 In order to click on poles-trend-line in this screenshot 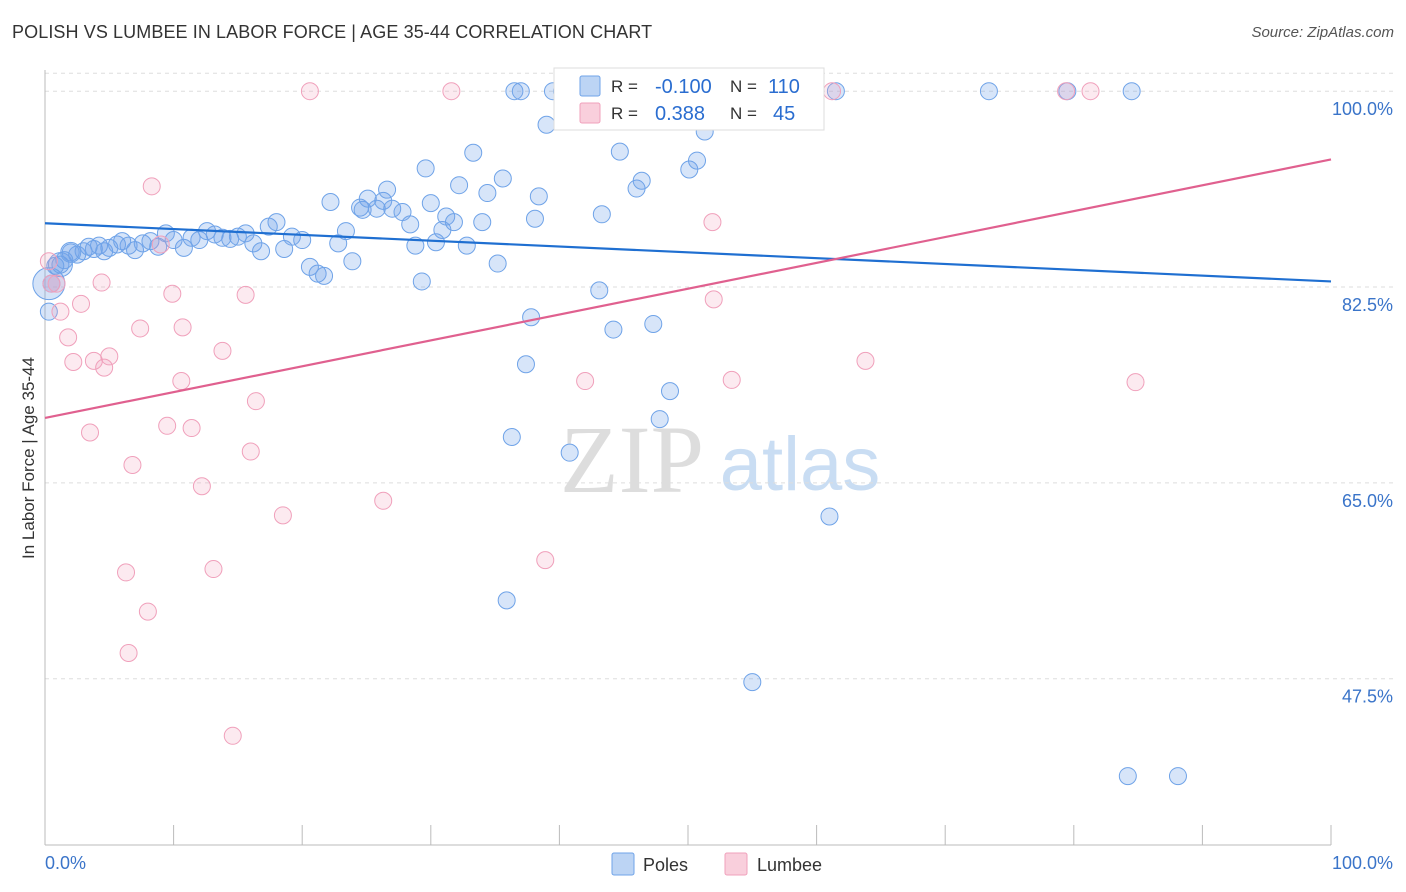, I will do `click(688, 252)`.